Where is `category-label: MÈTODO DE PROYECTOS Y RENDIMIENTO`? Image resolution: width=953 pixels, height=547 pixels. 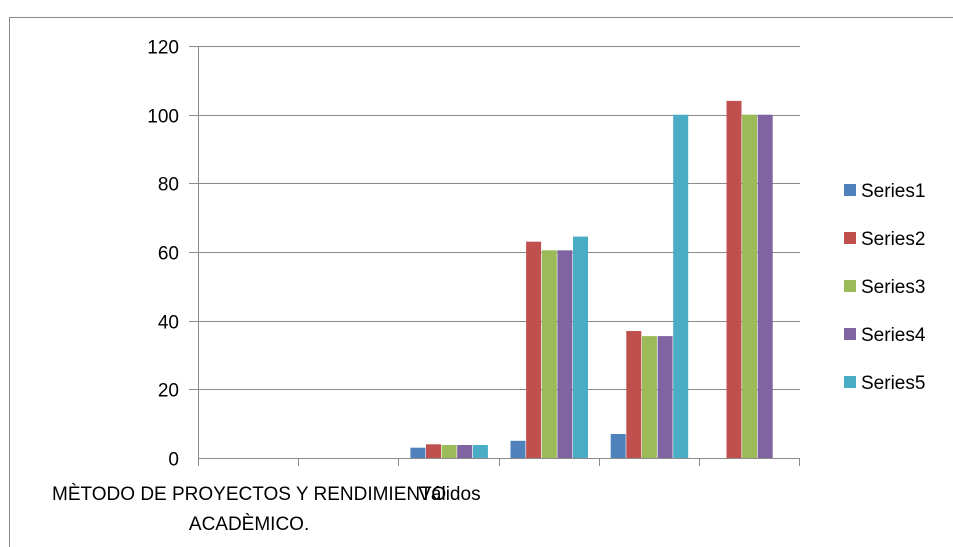 category-label: MÈTODO DE PROYECTOS Y RENDIMIENTO is located at coordinates (249, 494).